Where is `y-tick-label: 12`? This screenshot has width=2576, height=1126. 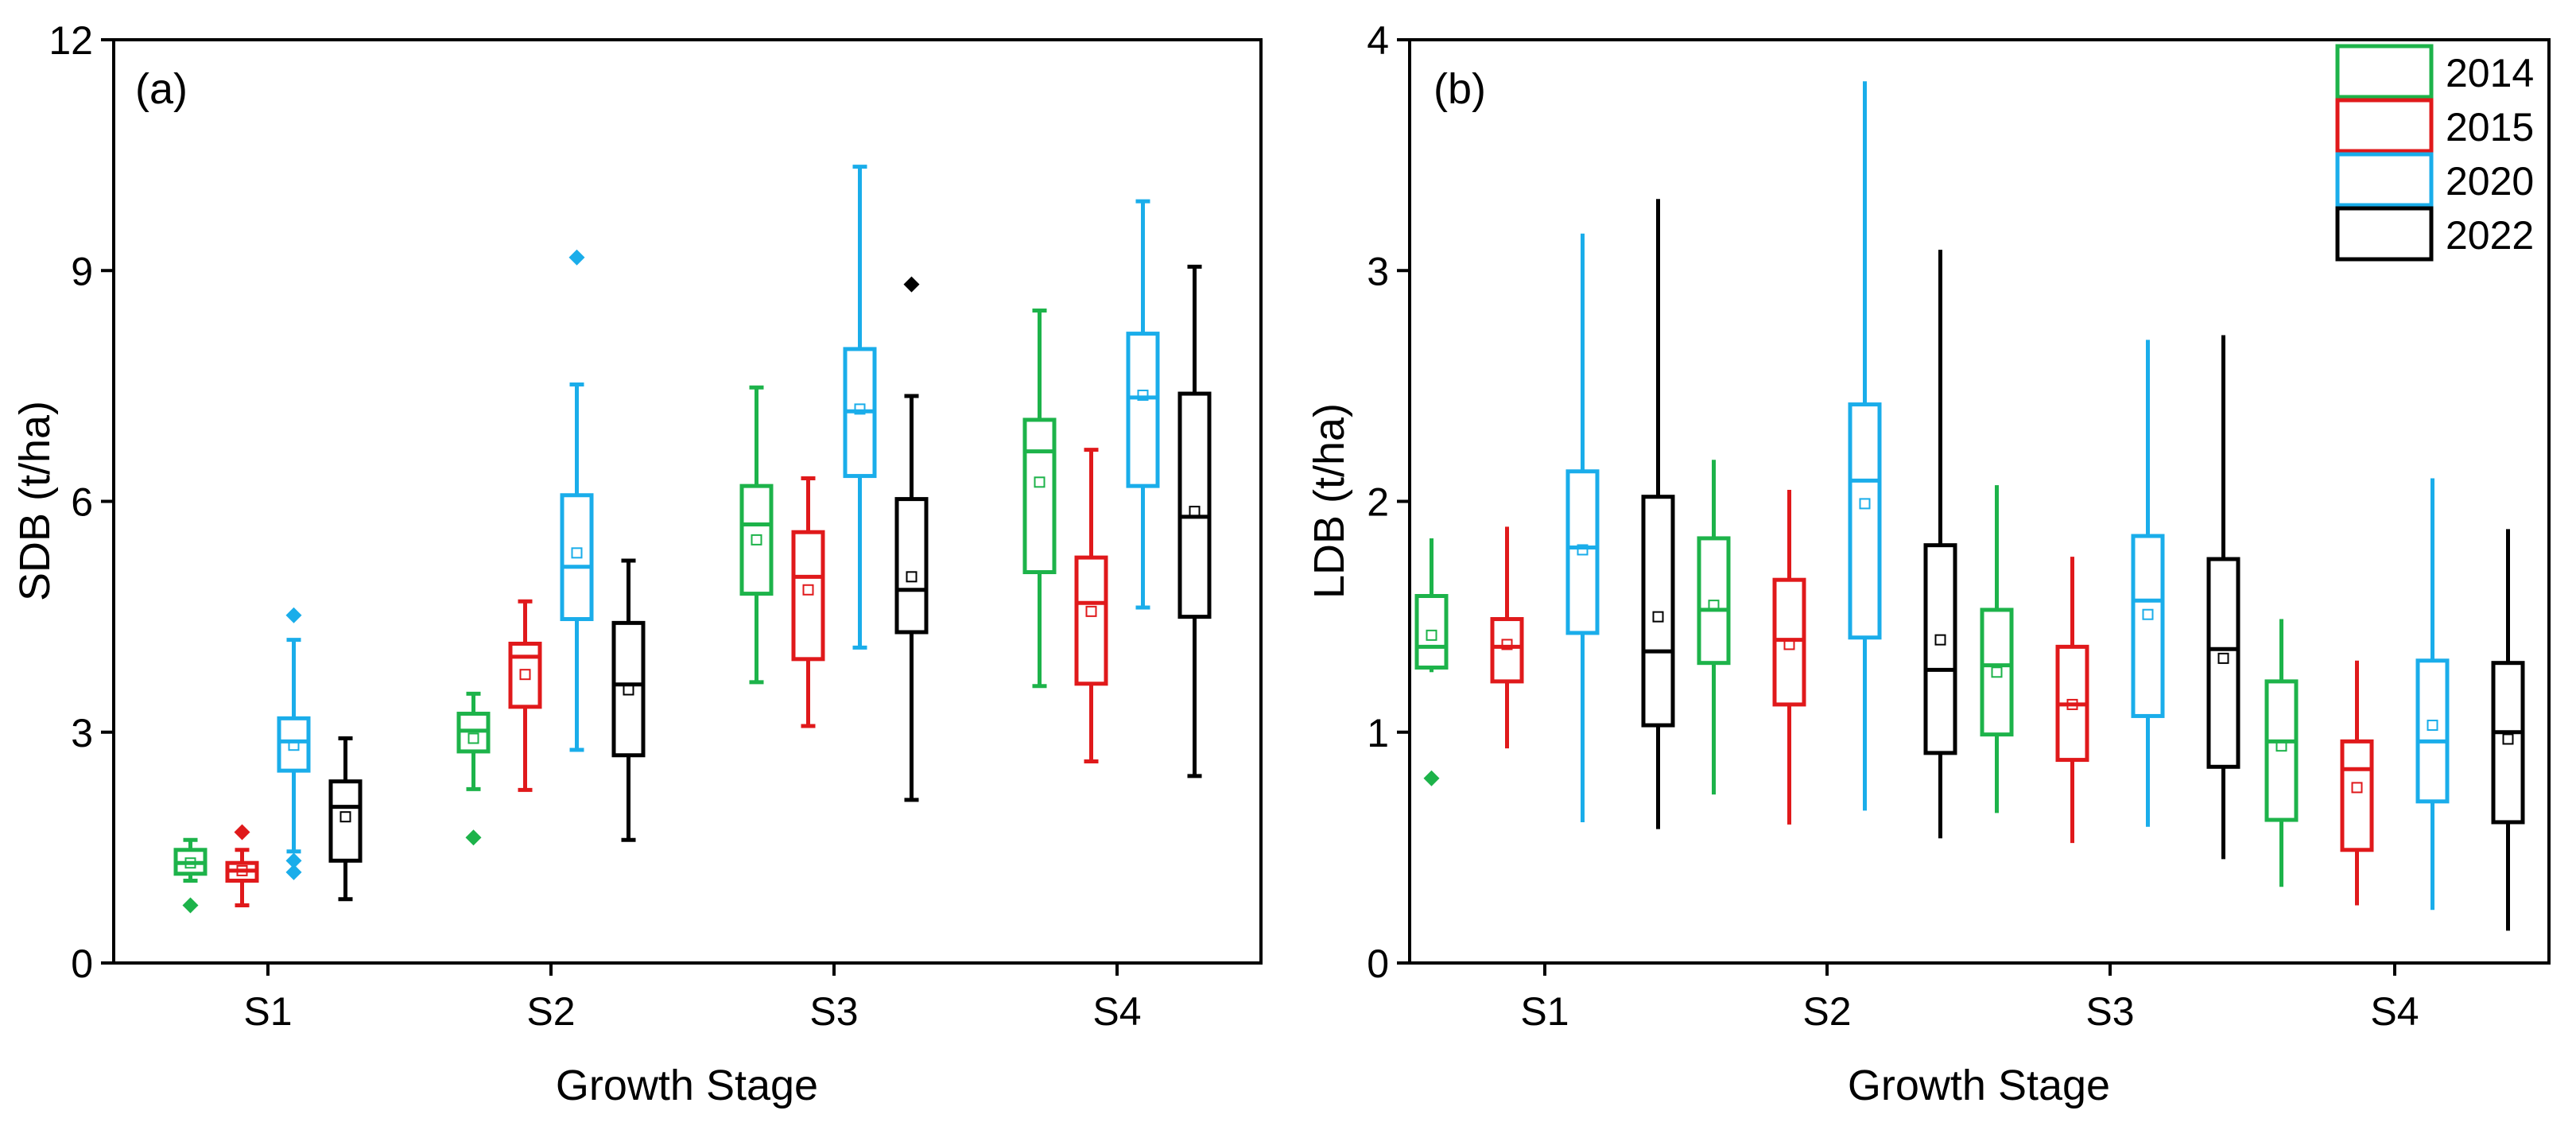
y-tick-label: 12 is located at coordinates (70, 40).